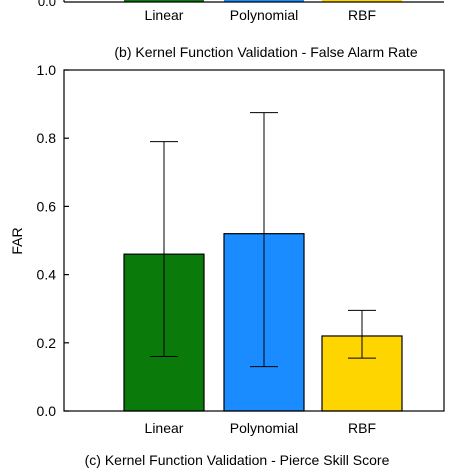  What do you see at coordinates (362, 15) in the screenshot?
I see `top-category-rbf: RBF` at bounding box center [362, 15].